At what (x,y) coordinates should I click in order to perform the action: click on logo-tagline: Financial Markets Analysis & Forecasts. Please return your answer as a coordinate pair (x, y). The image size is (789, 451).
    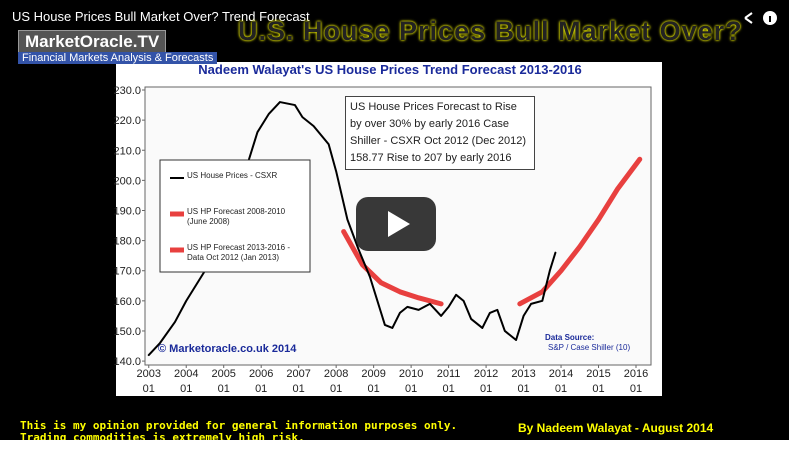
    Looking at the image, I should click on (118, 58).